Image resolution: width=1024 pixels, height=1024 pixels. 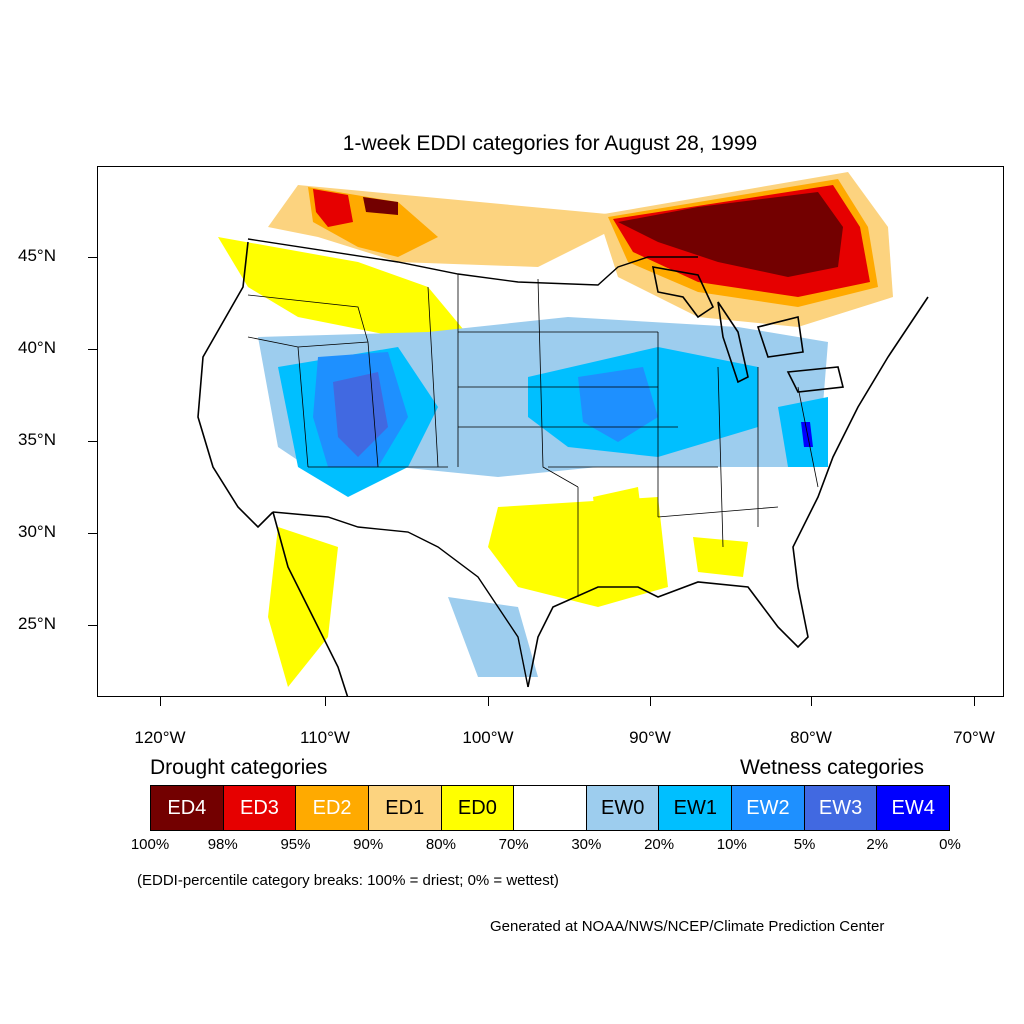 I want to click on lat-label-40: 40°N, so click(x=48, y=348).